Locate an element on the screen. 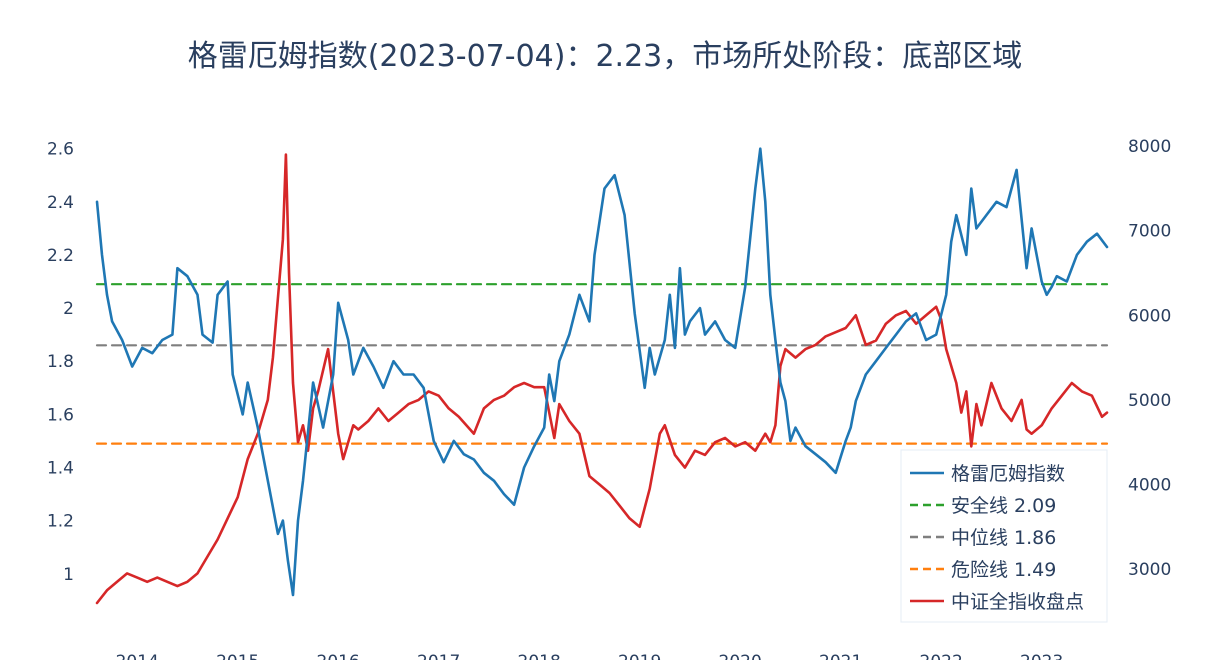 The image size is (1210, 660). y-left-tick-label: 1.8 is located at coordinates (60, 362).